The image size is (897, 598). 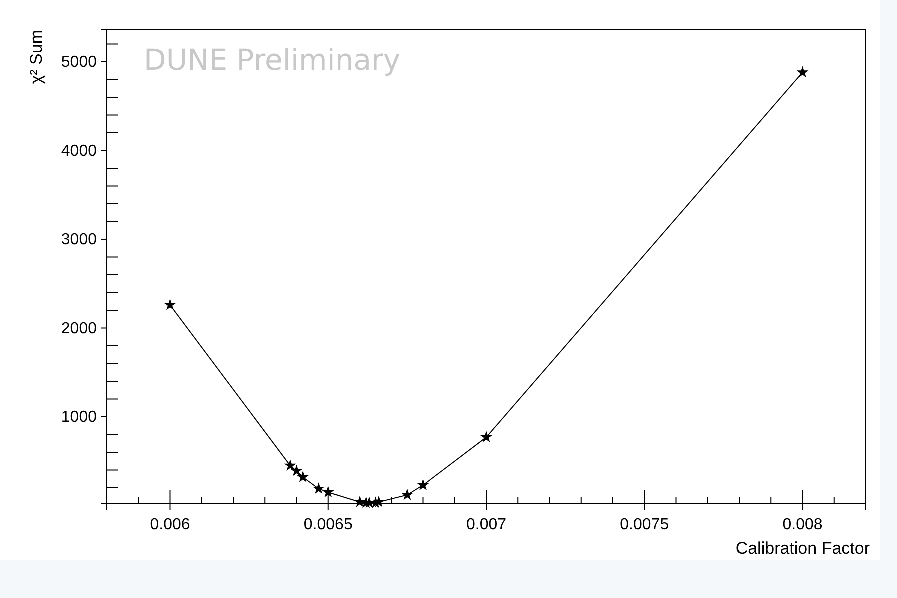 I want to click on x-tick-label: 0.008, so click(x=802, y=525).